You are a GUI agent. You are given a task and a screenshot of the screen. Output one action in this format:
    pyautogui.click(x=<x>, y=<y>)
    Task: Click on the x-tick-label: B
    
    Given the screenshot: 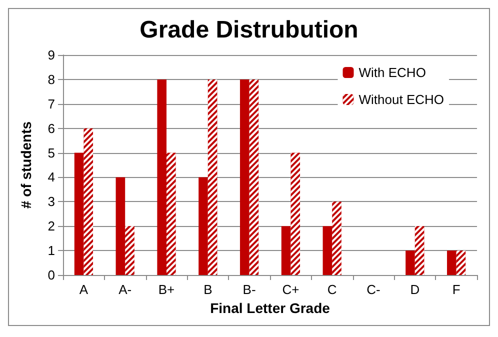 What is the action you would take?
    pyautogui.click(x=208, y=289)
    